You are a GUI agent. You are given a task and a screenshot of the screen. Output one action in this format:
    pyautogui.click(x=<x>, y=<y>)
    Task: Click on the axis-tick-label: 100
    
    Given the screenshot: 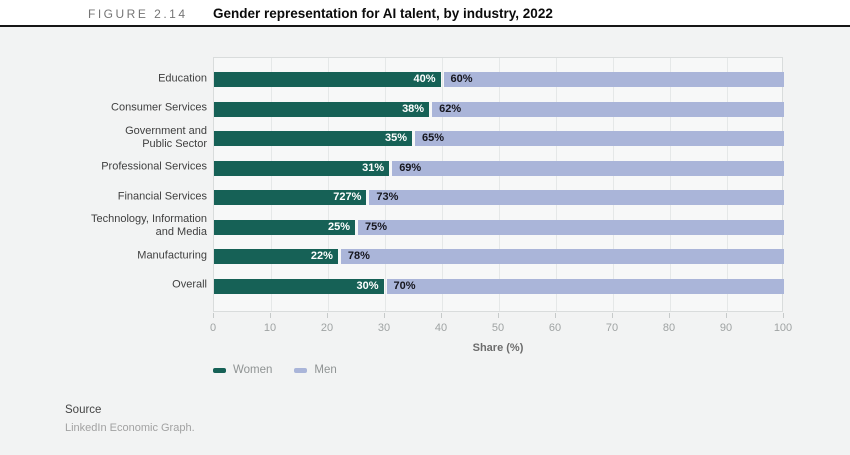 What is the action you would take?
    pyautogui.click(x=783, y=328)
    